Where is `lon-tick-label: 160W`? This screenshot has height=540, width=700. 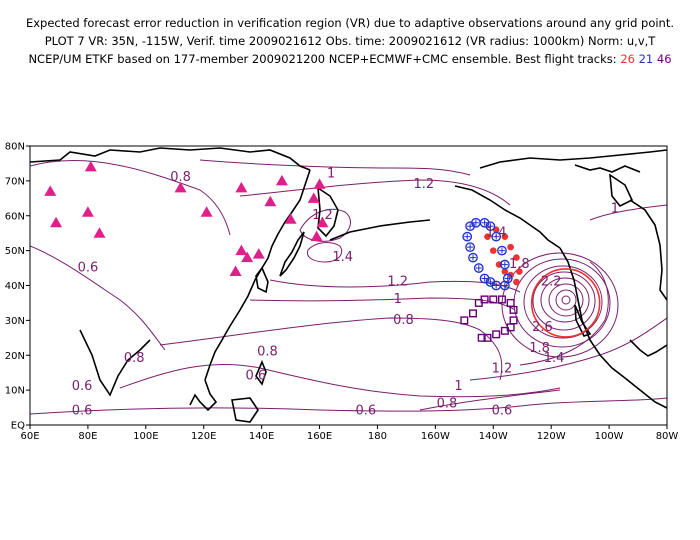 lon-tick-label: 160W is located at coordinates (435, 436).